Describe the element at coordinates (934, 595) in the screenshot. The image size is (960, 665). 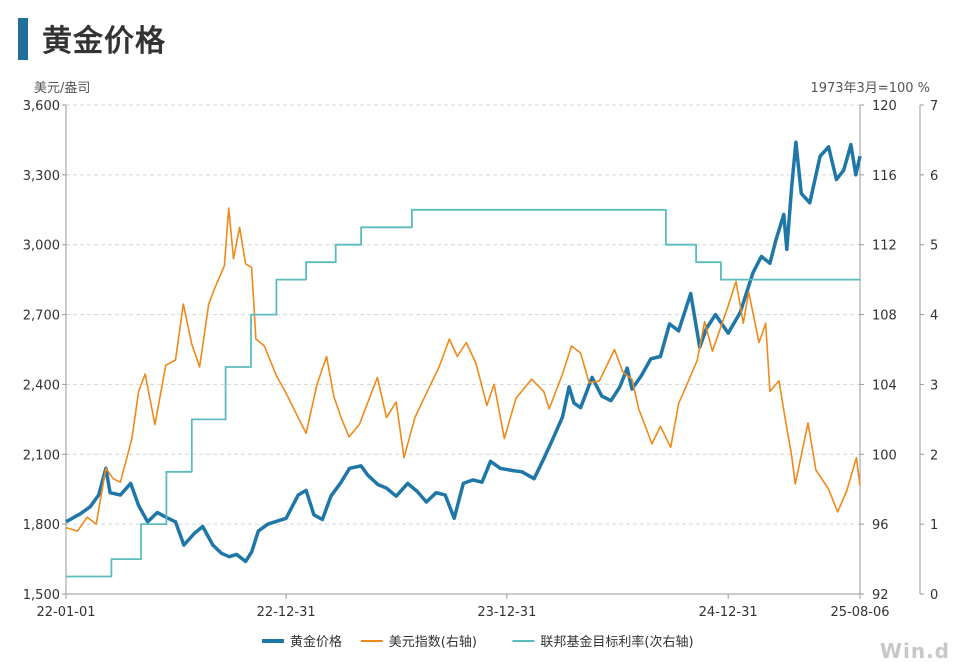
I see `right2-tick-label: 0` at that location.